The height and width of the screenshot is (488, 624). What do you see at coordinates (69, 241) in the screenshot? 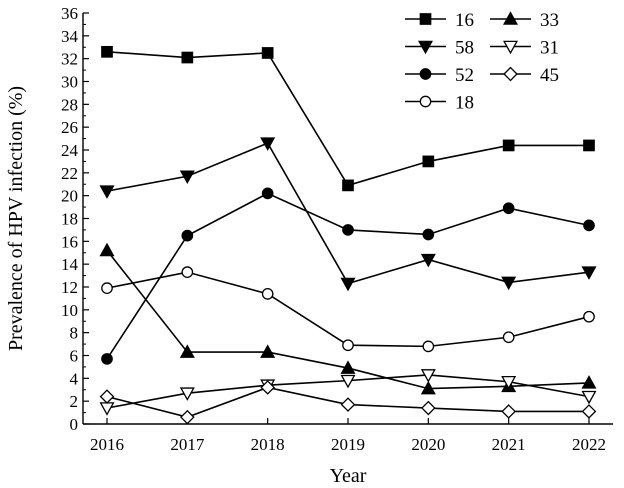
I see `y-tick-label: 16` at bounding box center [69, 241].